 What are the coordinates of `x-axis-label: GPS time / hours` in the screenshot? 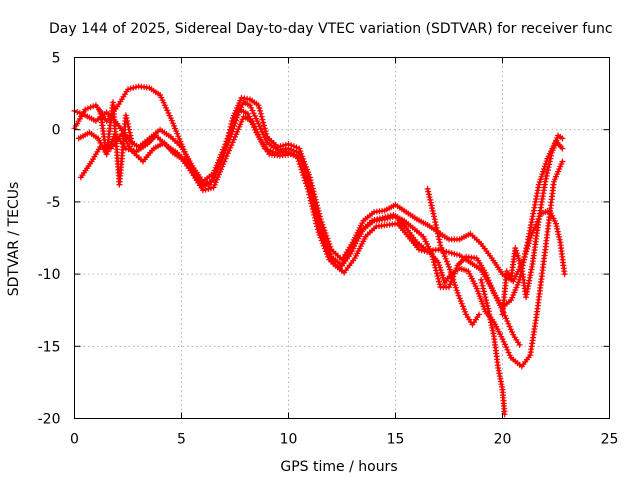 It's located at (338, 467).